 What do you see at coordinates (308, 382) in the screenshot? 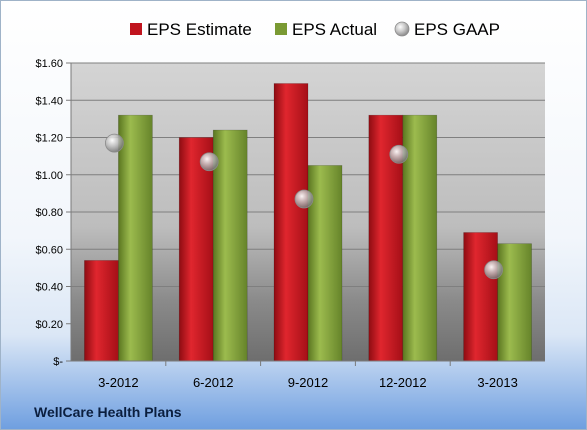
I see `x-tick-label: 9-2012` at bounding box center [308, 382].